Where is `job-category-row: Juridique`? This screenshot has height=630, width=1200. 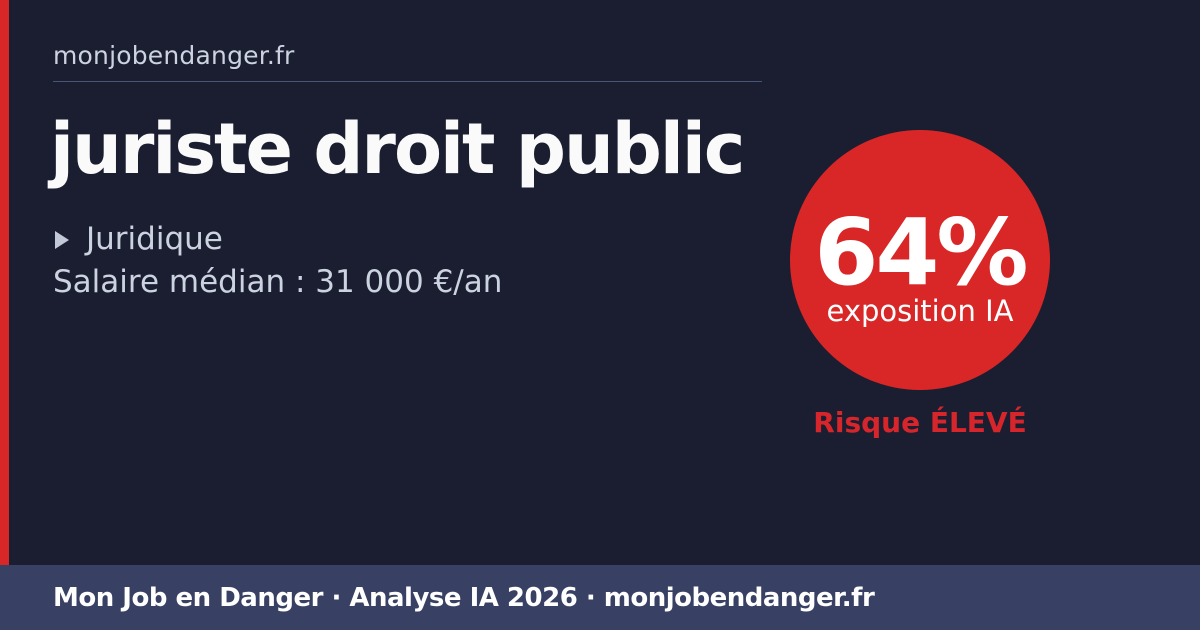 job-category-row: Juridique is located at coordinates (139, 239).